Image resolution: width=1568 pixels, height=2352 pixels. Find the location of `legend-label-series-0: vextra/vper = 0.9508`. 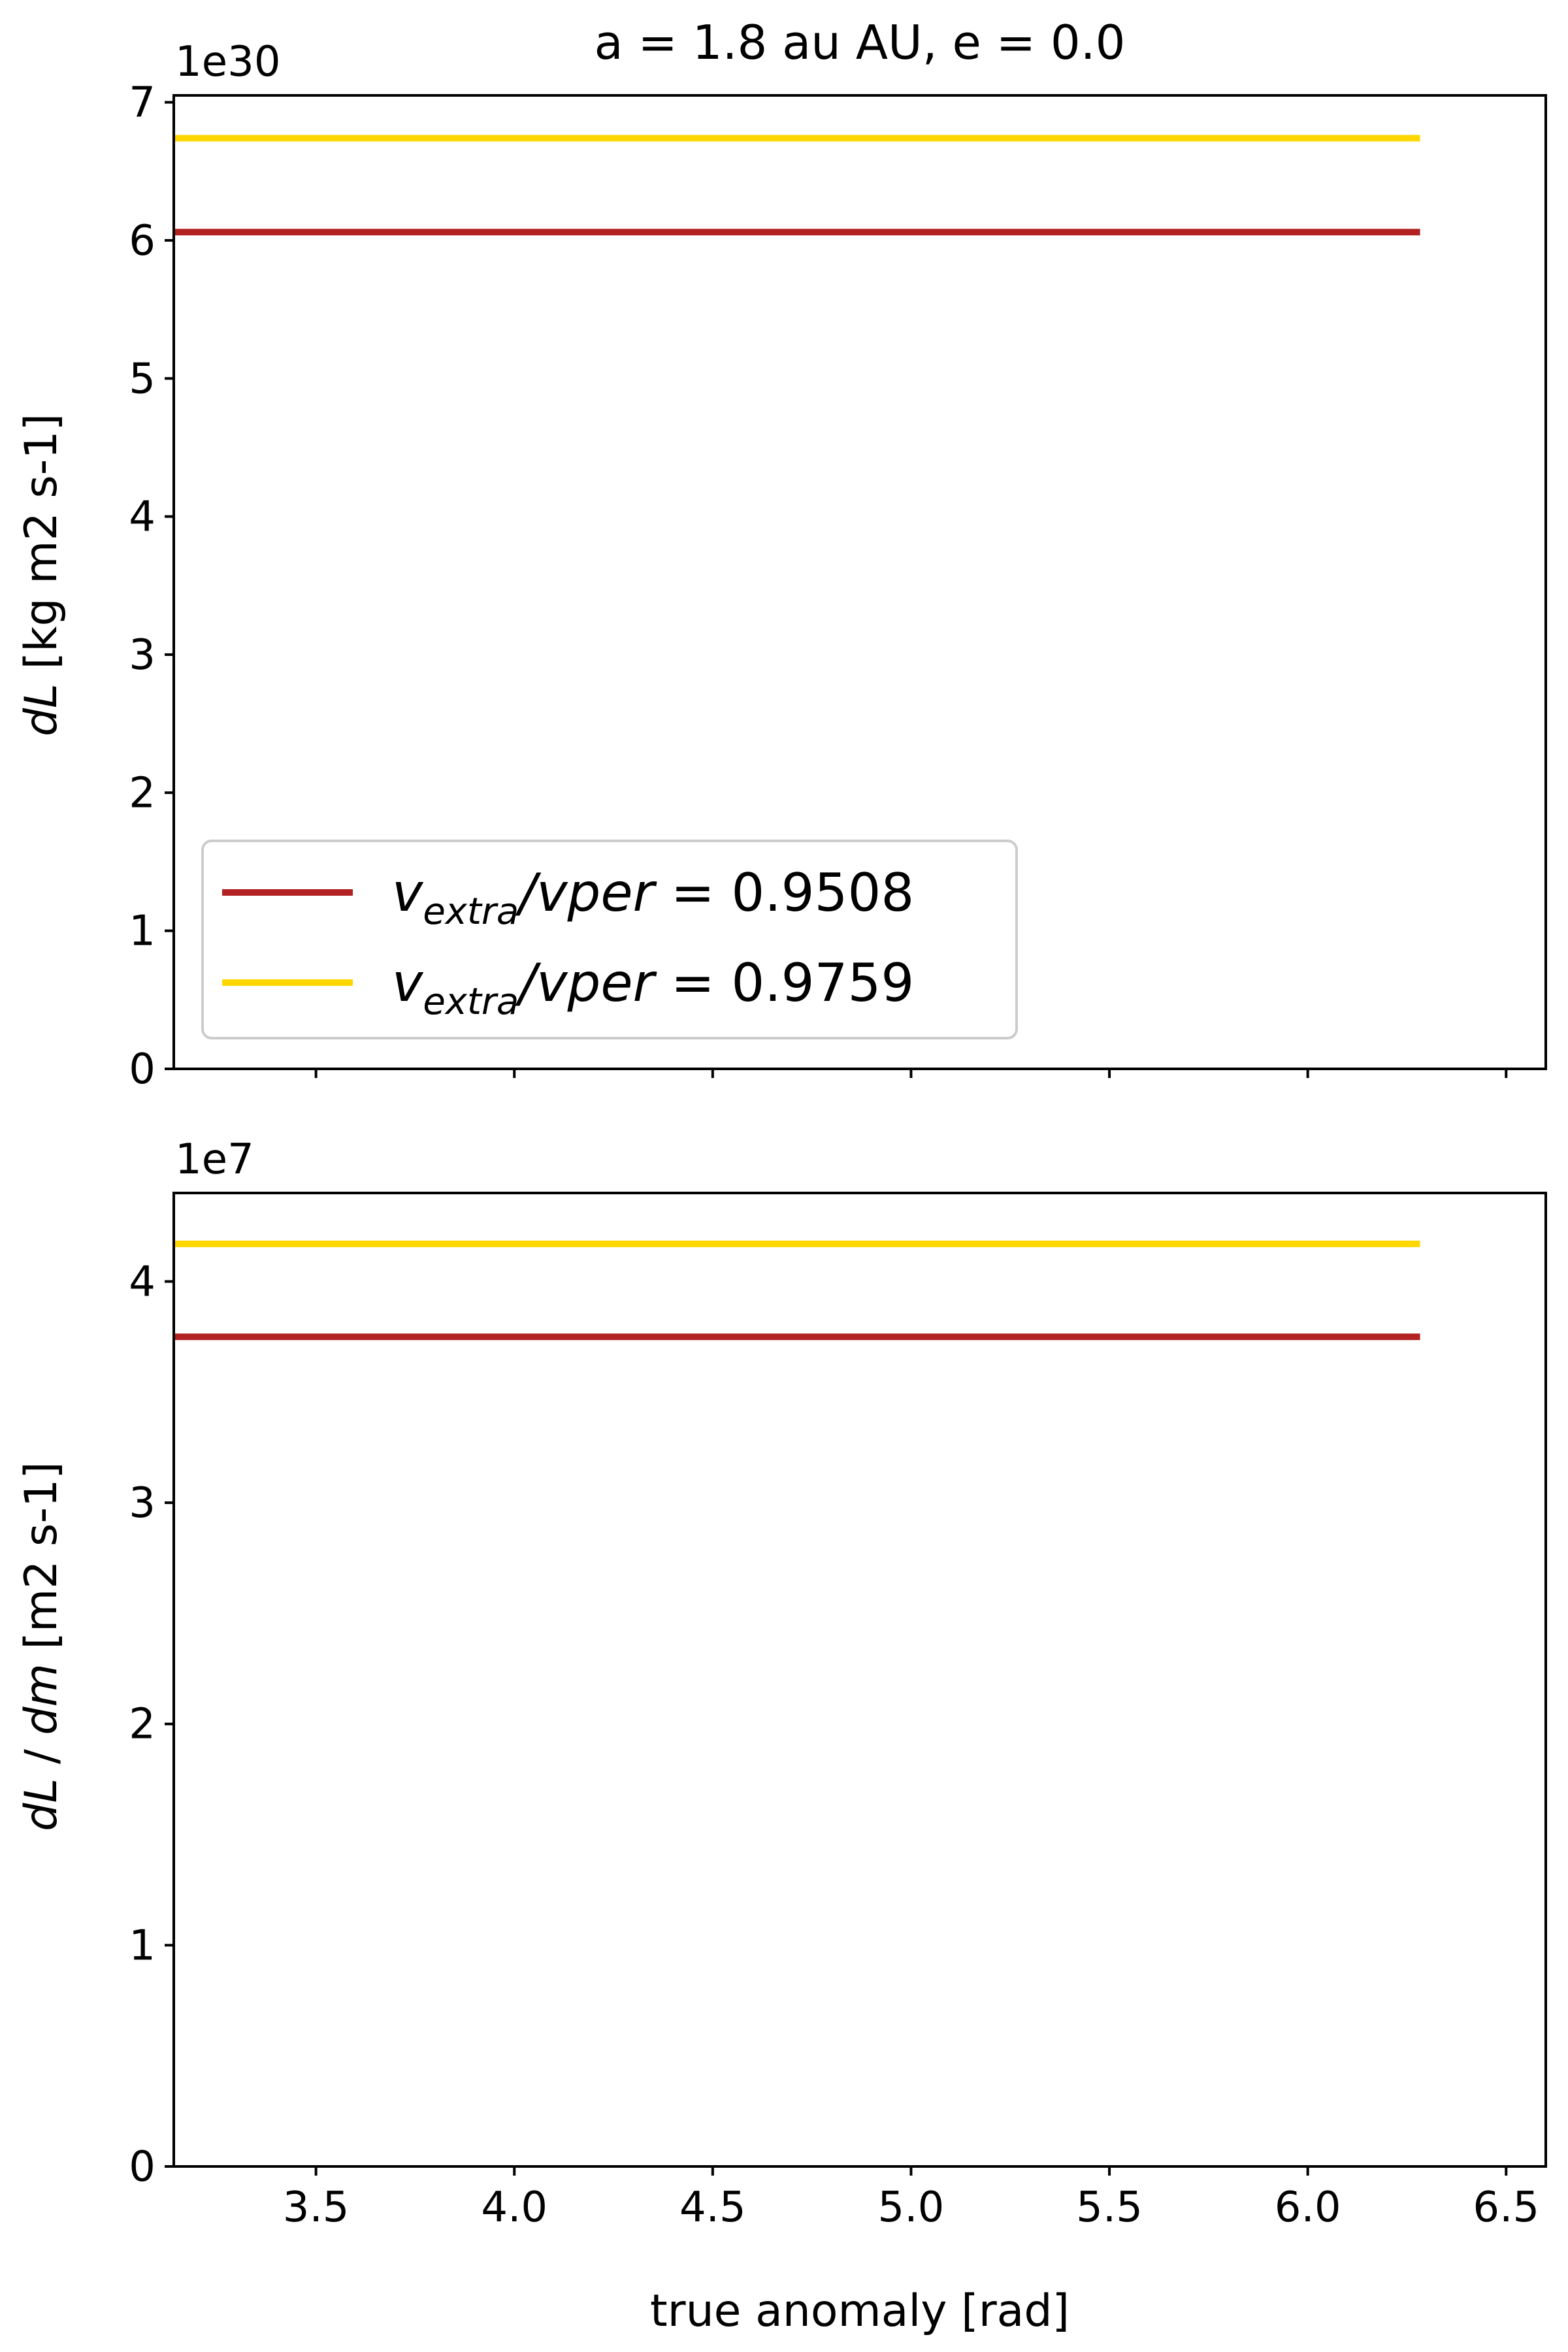

legend-label-series-0: vextra/vper = 0.9508 is located at coordinates (653, 897).